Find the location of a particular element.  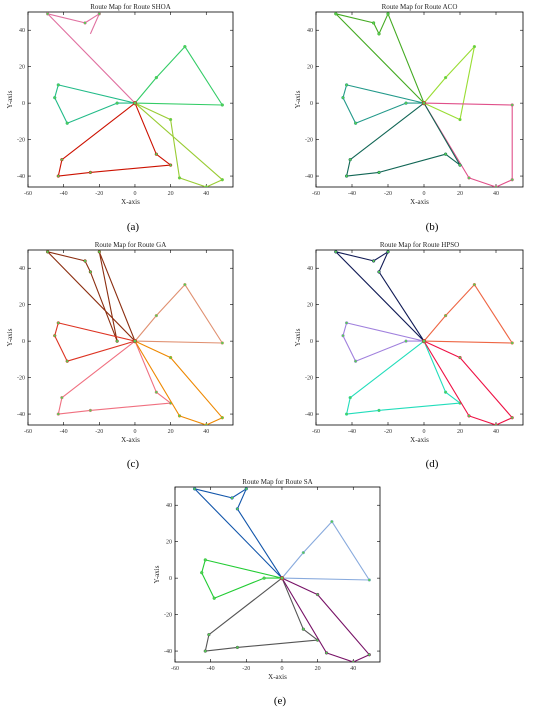

x-tick-label: -40 is located at coordinates (352, 194).